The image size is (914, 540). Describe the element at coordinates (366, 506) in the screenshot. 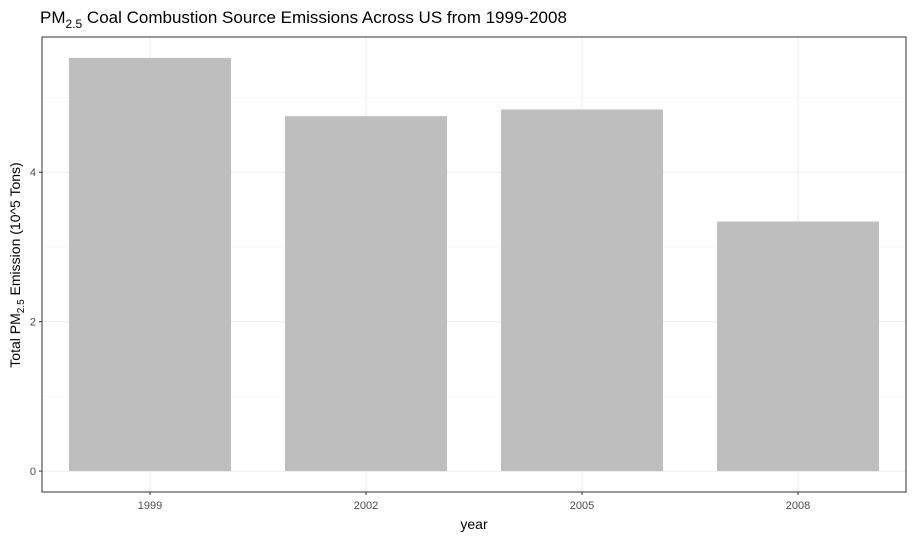

I see `x-tick-label-2002: 2002` at that location.